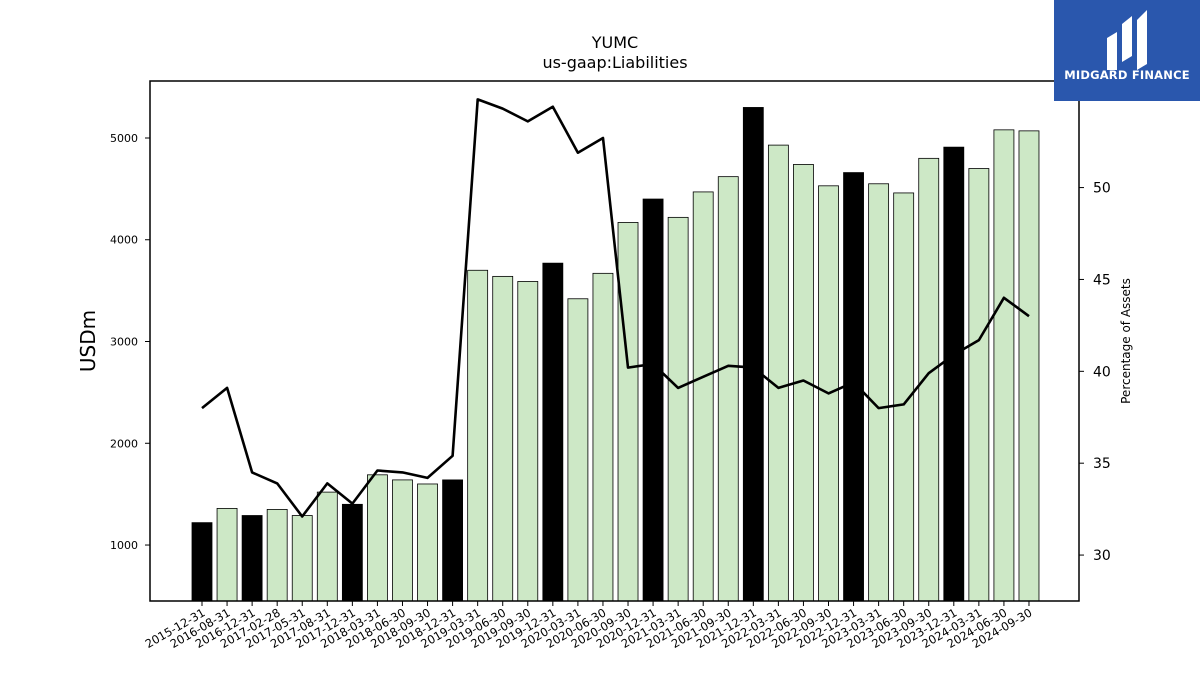 This screenshot has width=1200, height=675. What do you see at coordinates (1127, 75) in the screenshot?
I see `logo-text: MIDGARD FINANCE` at bounding box center [1127, 75].